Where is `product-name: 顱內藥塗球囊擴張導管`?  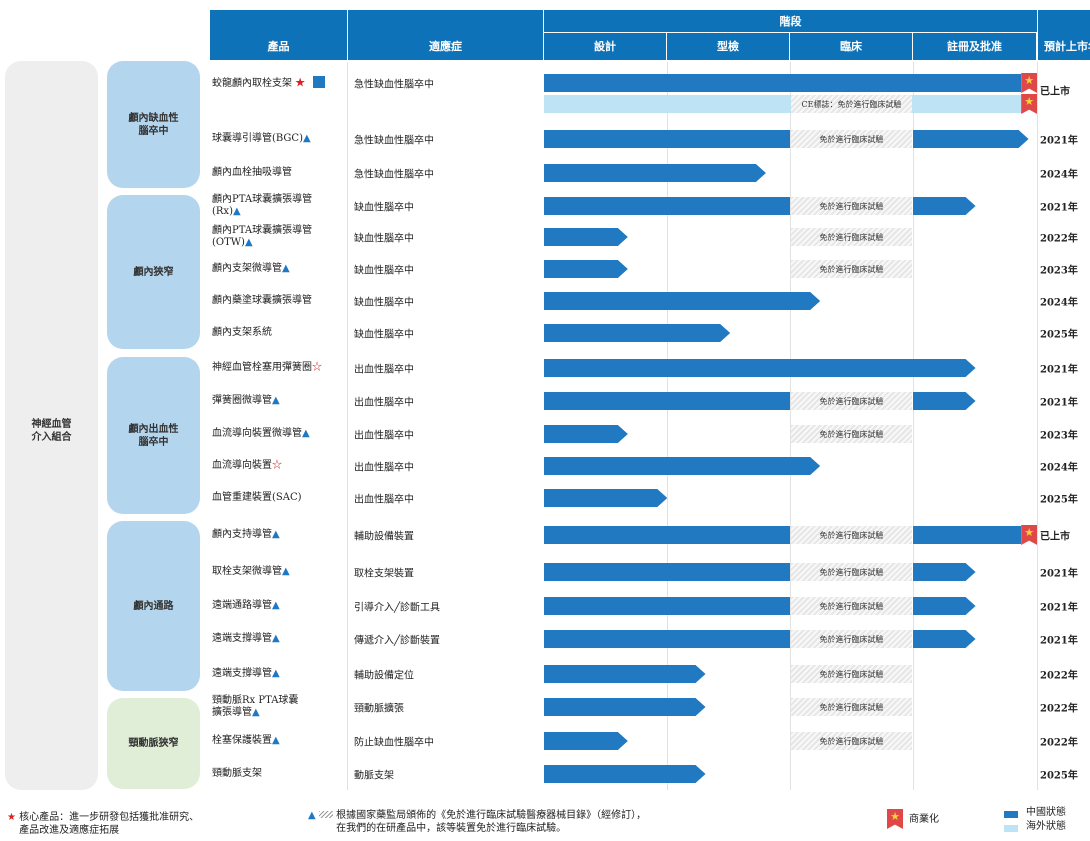
product-name: 顱內藥塗球囊擴張導管 is located at coordinates (262, 301).